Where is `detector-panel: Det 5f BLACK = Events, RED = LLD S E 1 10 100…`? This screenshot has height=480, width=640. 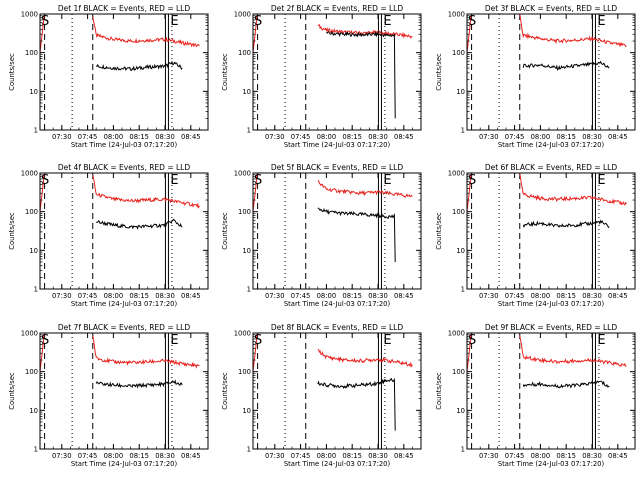 detector-panel: Det 5f BLACK = Events, RED = LLD S E 1 10 100… is located at coordinates (321, 235).